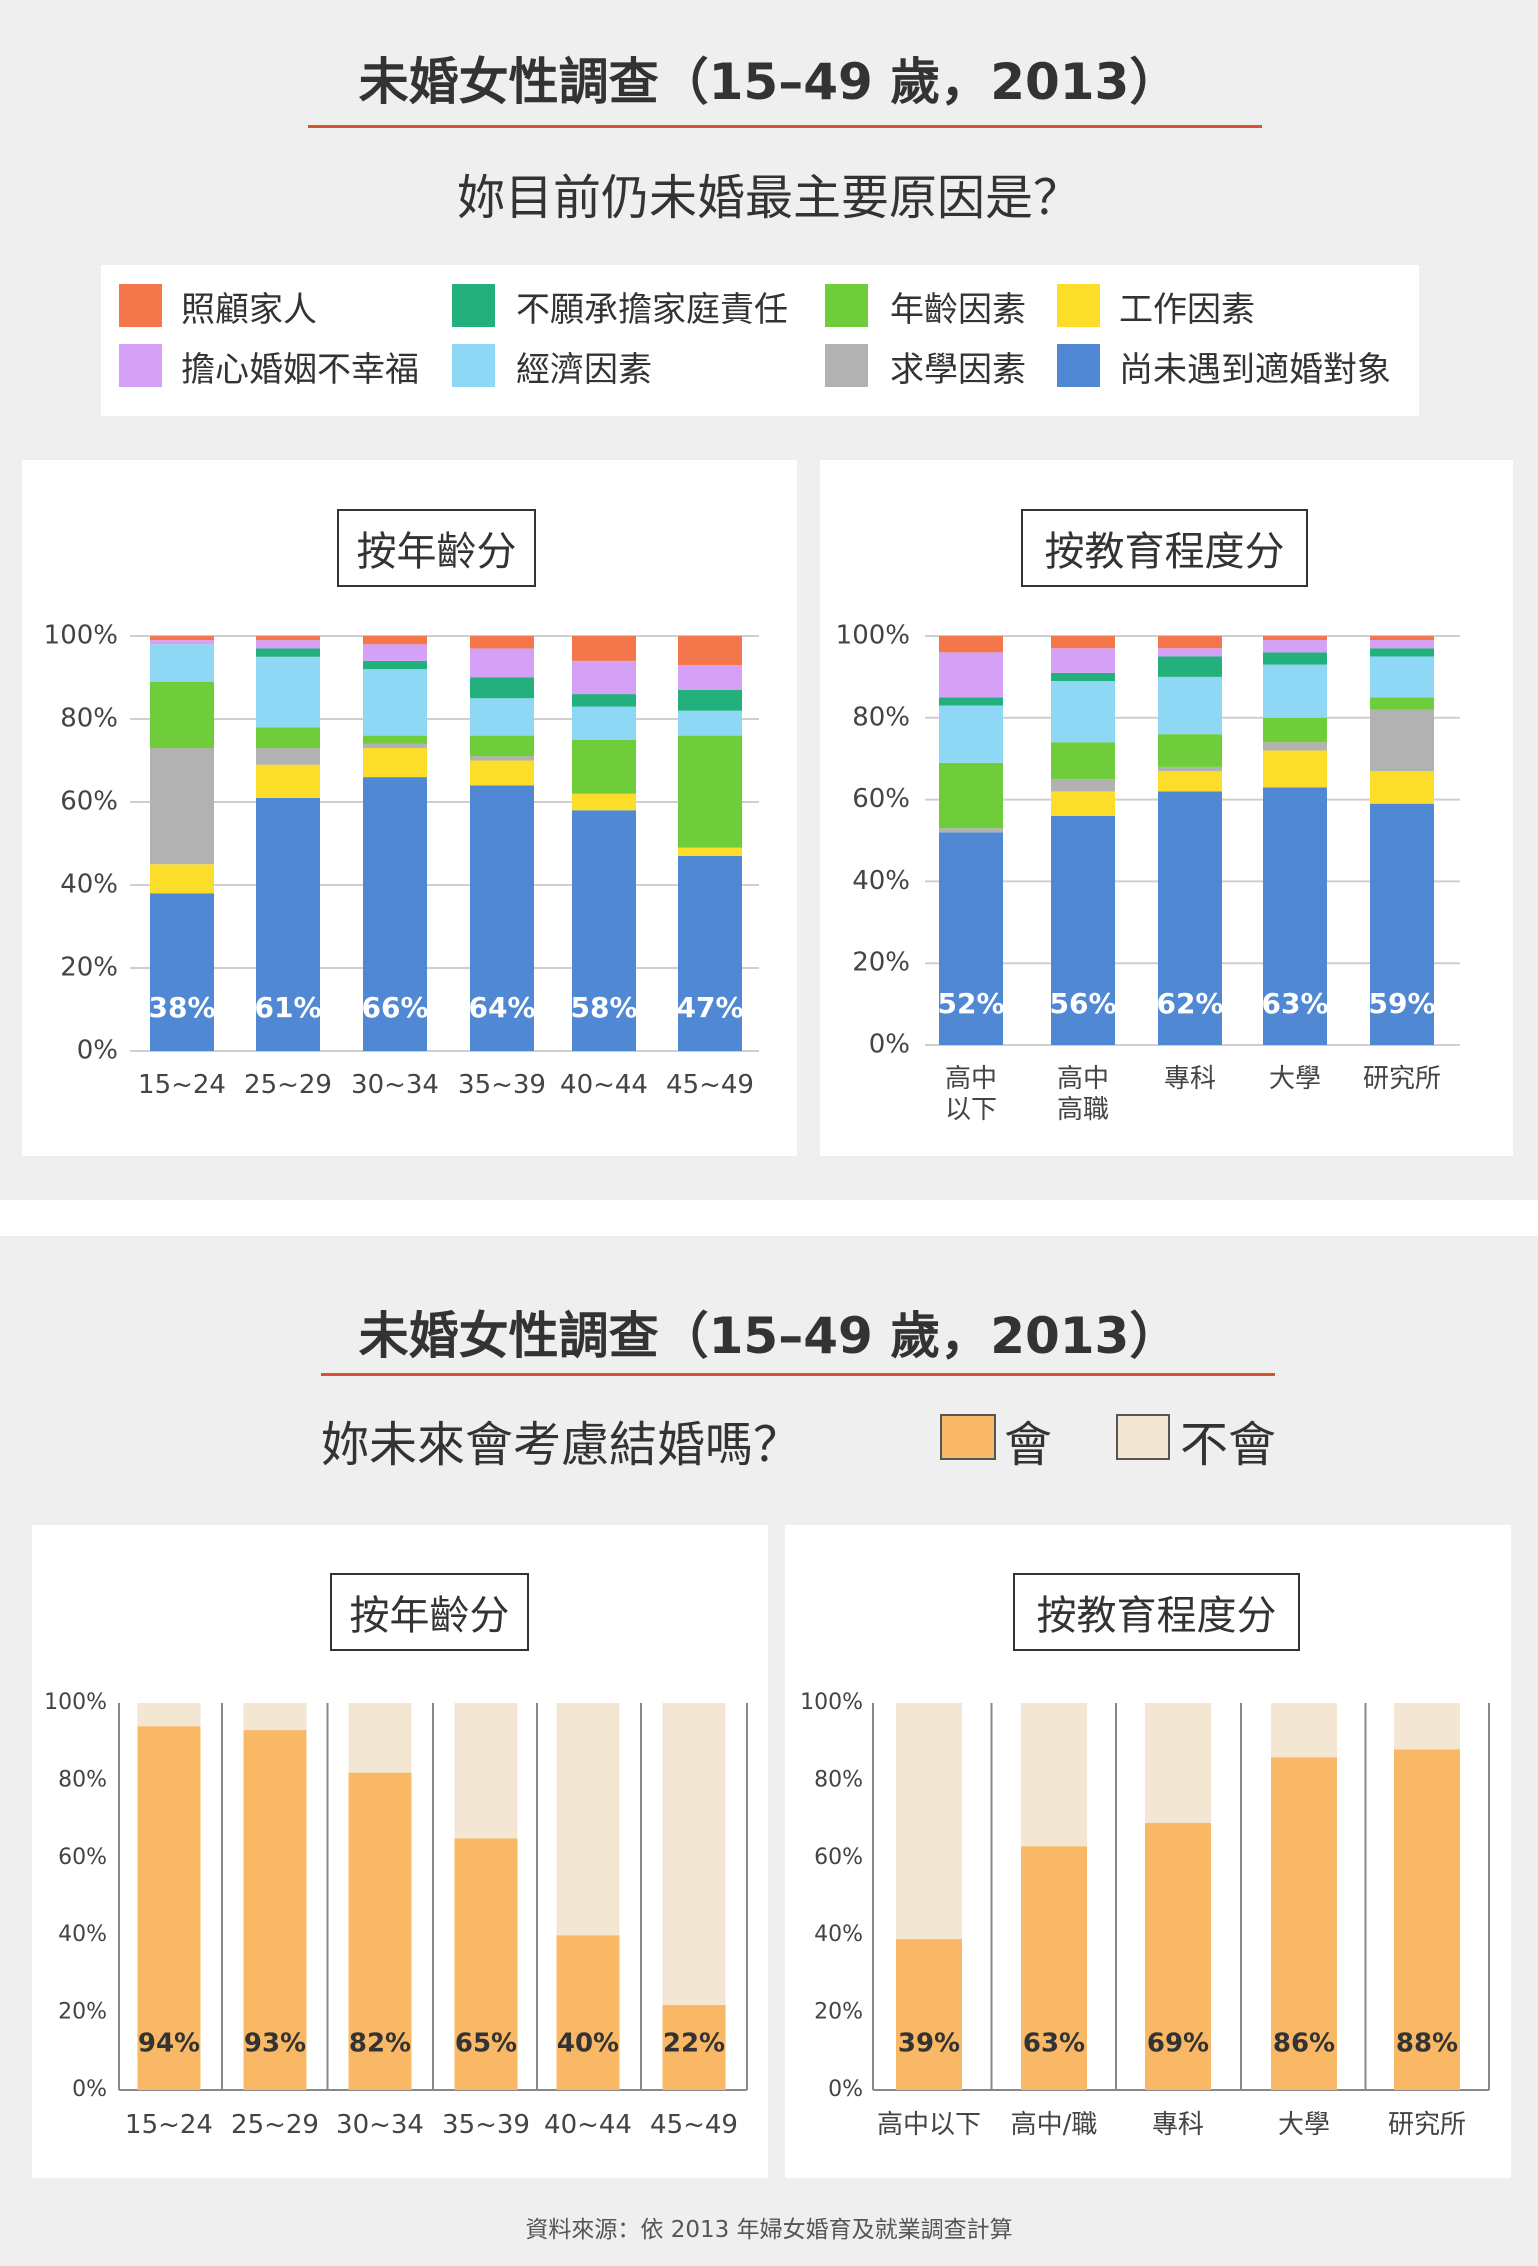 The width and height of the screenshot is (1538, 2266). I want to click on value-label: 62%, so click(1189, 1003).